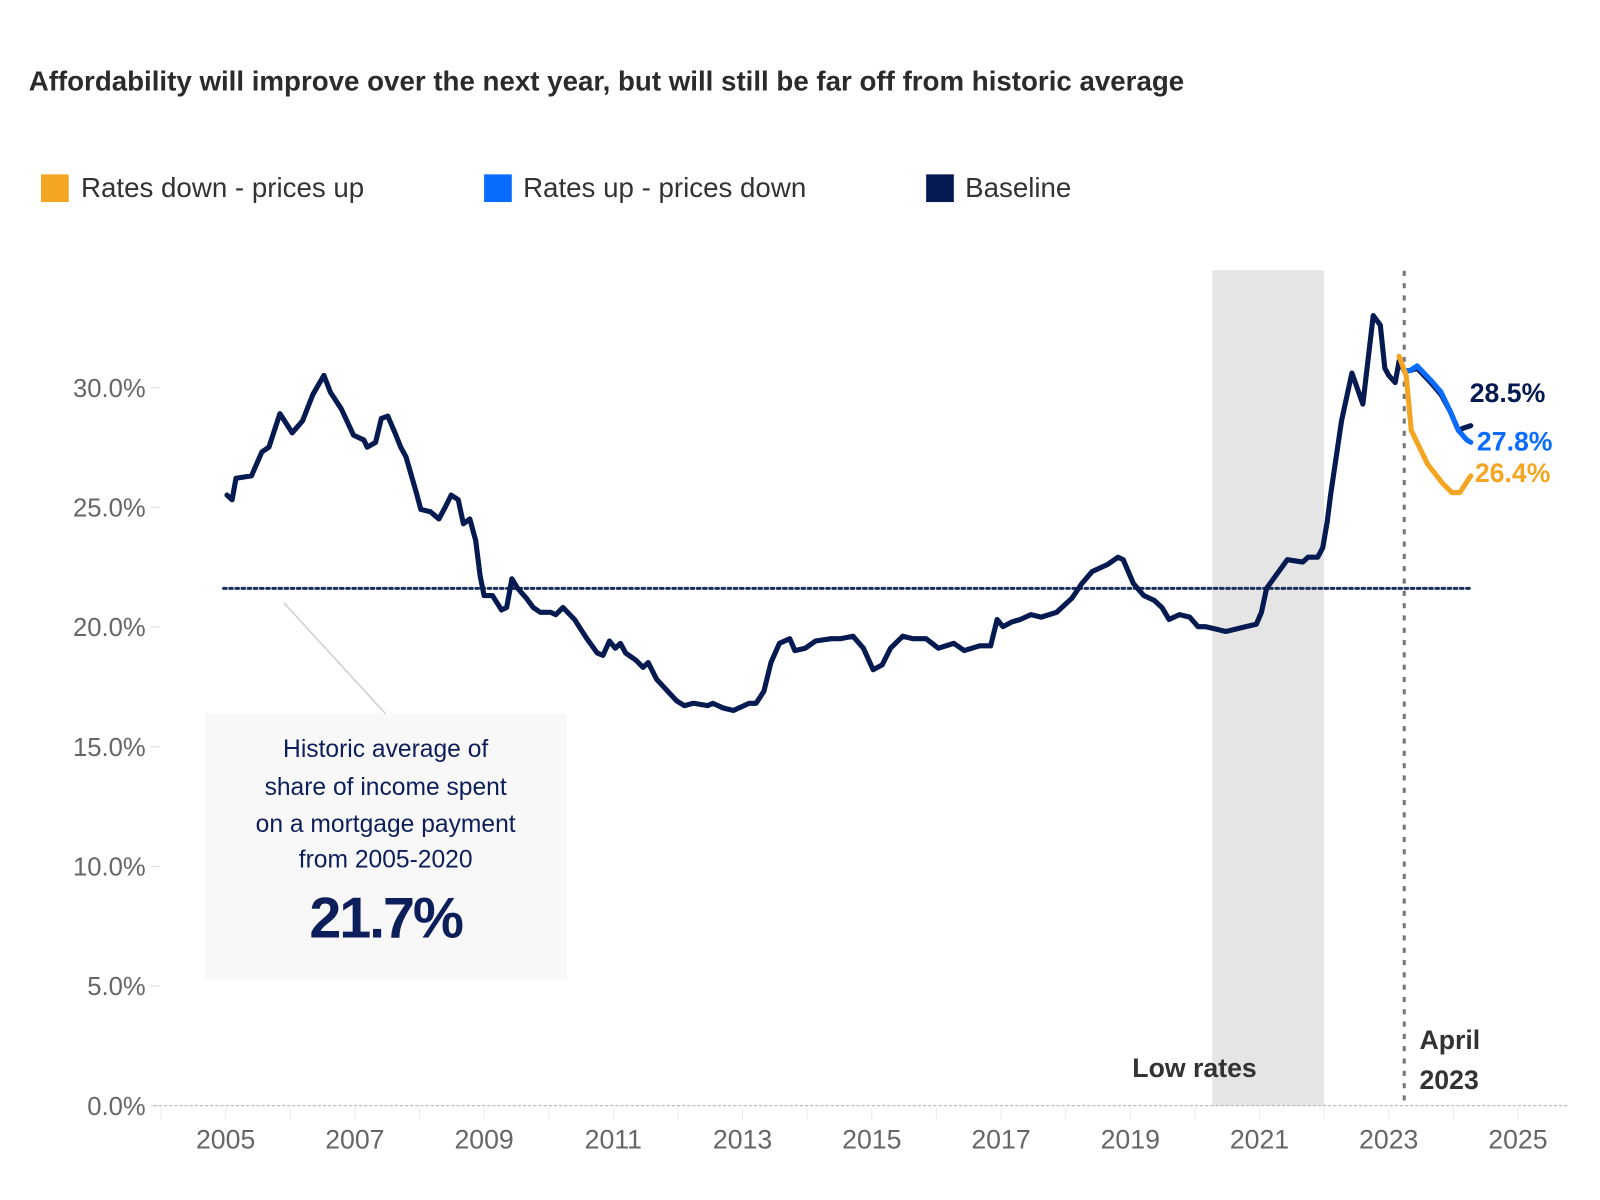  Describe the element at coordinates (1018, 187) in the screenshot. I see `legend-label-baseline: Baseline` at that location.